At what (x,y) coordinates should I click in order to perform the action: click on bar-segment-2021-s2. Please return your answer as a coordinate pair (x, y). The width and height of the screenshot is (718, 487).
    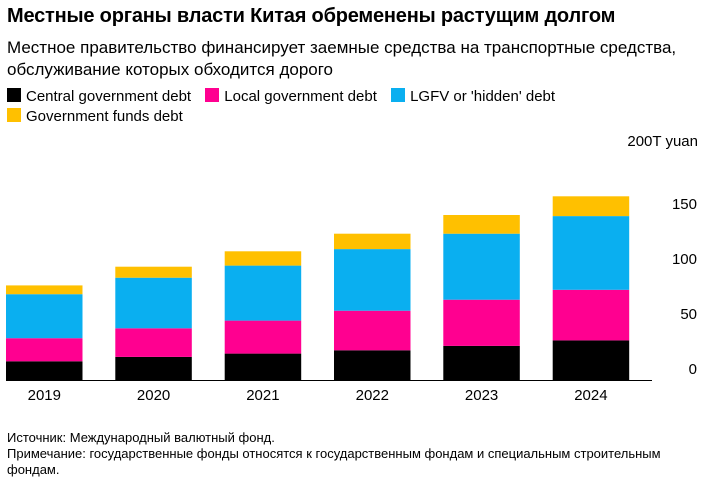
    Looking at the image, I should click on (263, 293).